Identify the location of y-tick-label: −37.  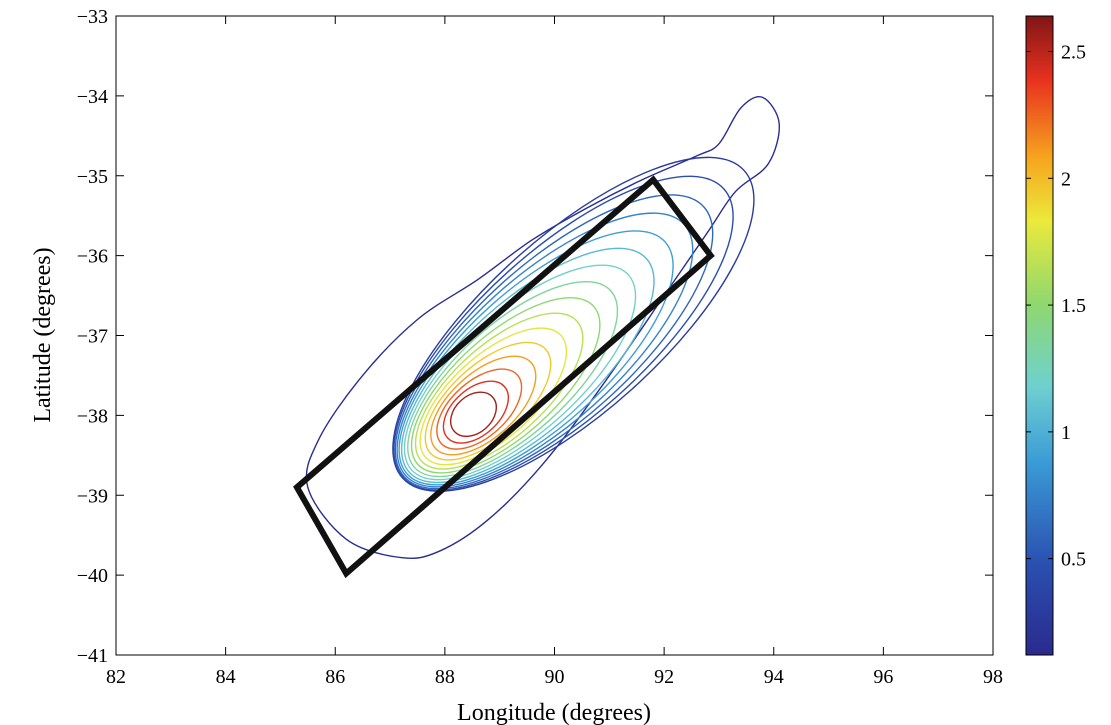
(92, 337).